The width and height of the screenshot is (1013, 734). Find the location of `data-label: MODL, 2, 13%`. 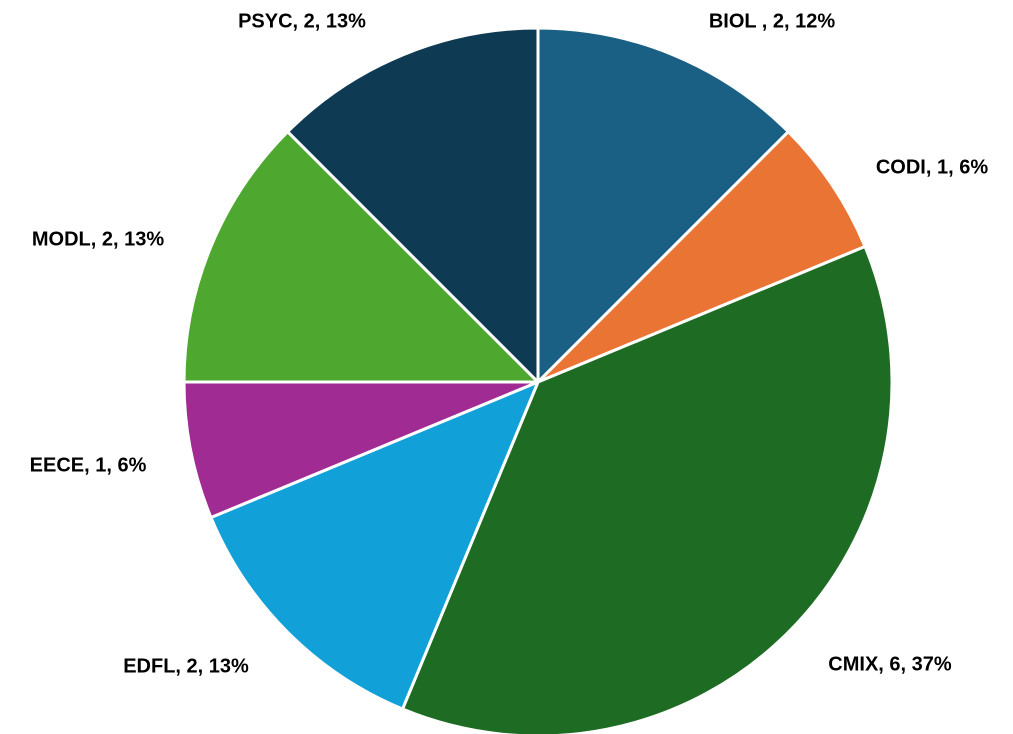

data-label: MODL, 2, 13% is located at coordinates (98, 239).